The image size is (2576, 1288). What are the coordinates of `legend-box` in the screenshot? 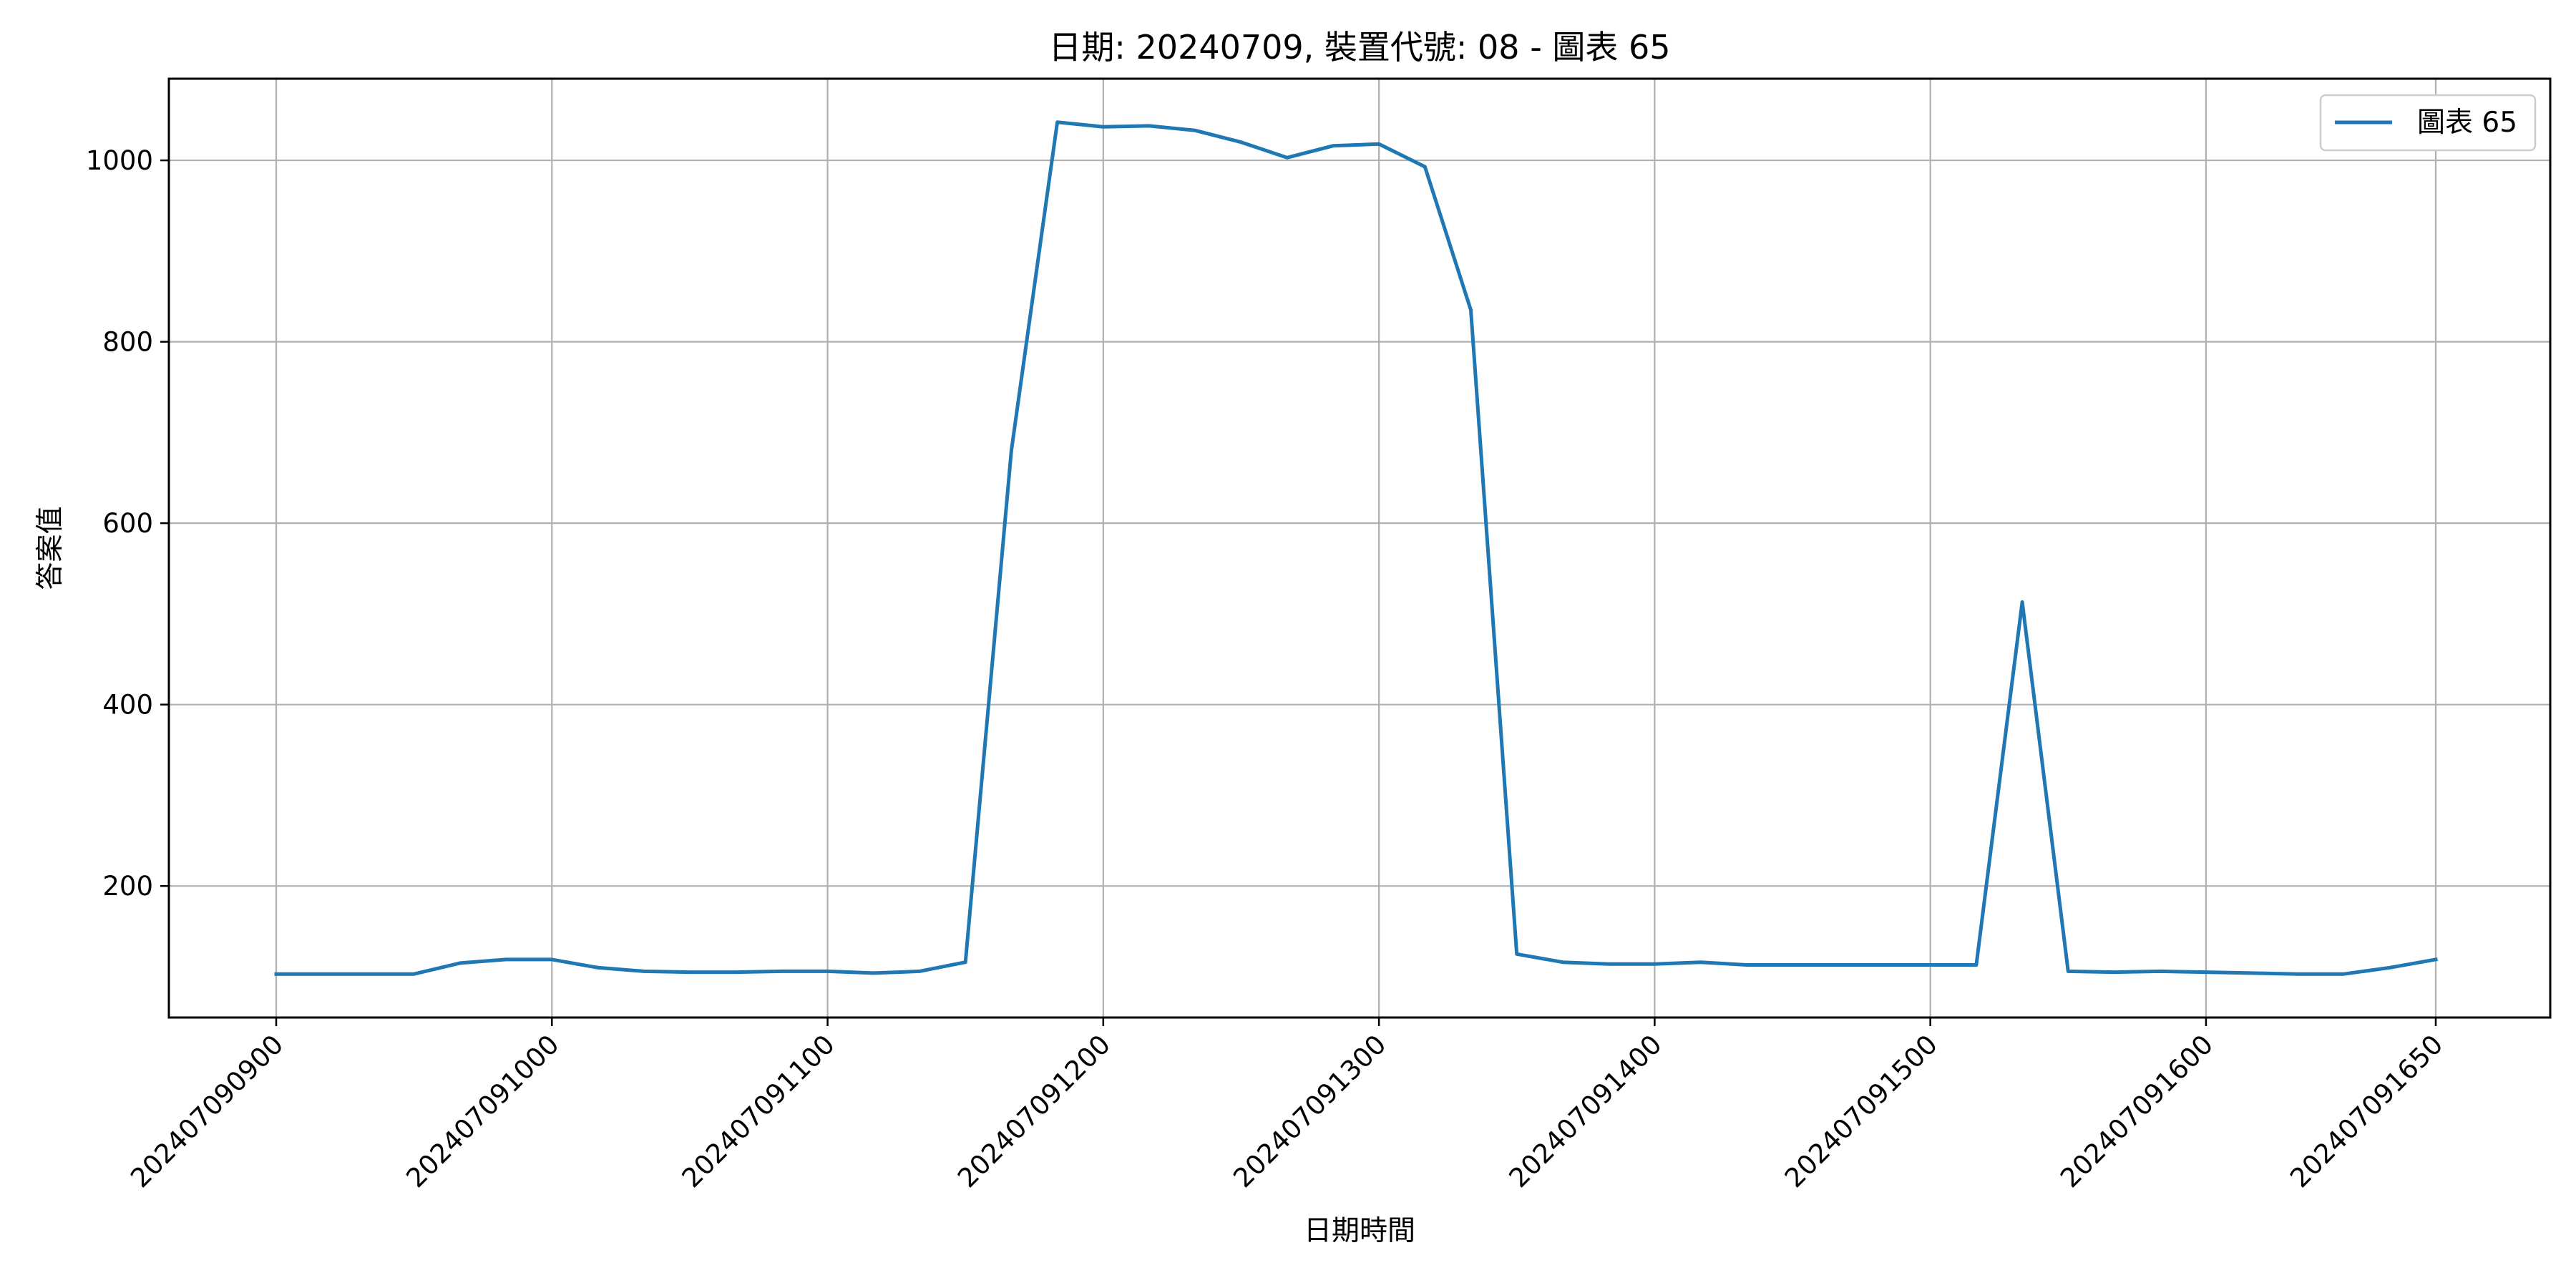 It's located at (2428, 123).